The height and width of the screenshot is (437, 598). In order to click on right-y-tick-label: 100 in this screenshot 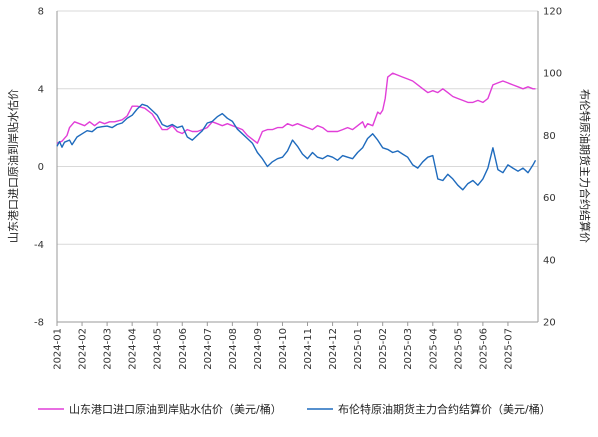, I will do `click(552, 74)`.